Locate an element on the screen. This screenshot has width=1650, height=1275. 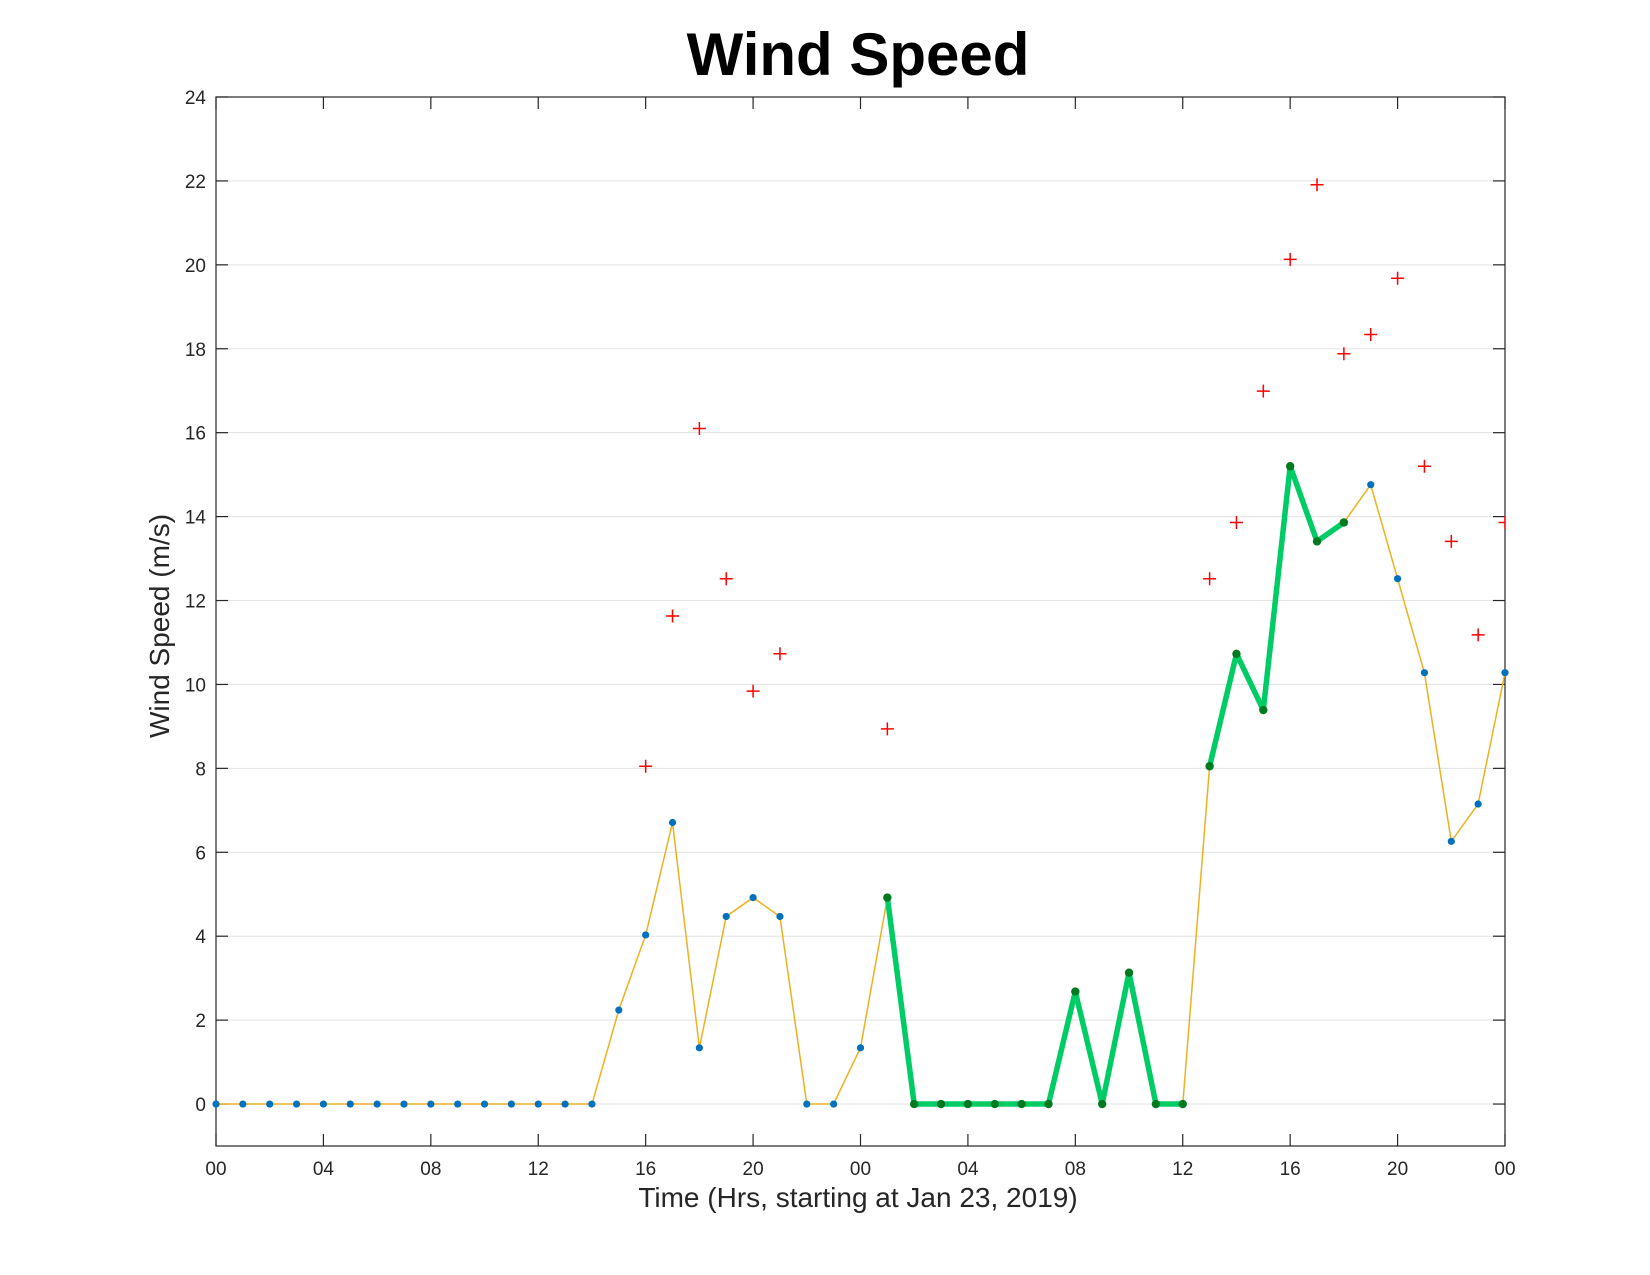
y-tick-label: 16 is located at coordinates (195, 434).